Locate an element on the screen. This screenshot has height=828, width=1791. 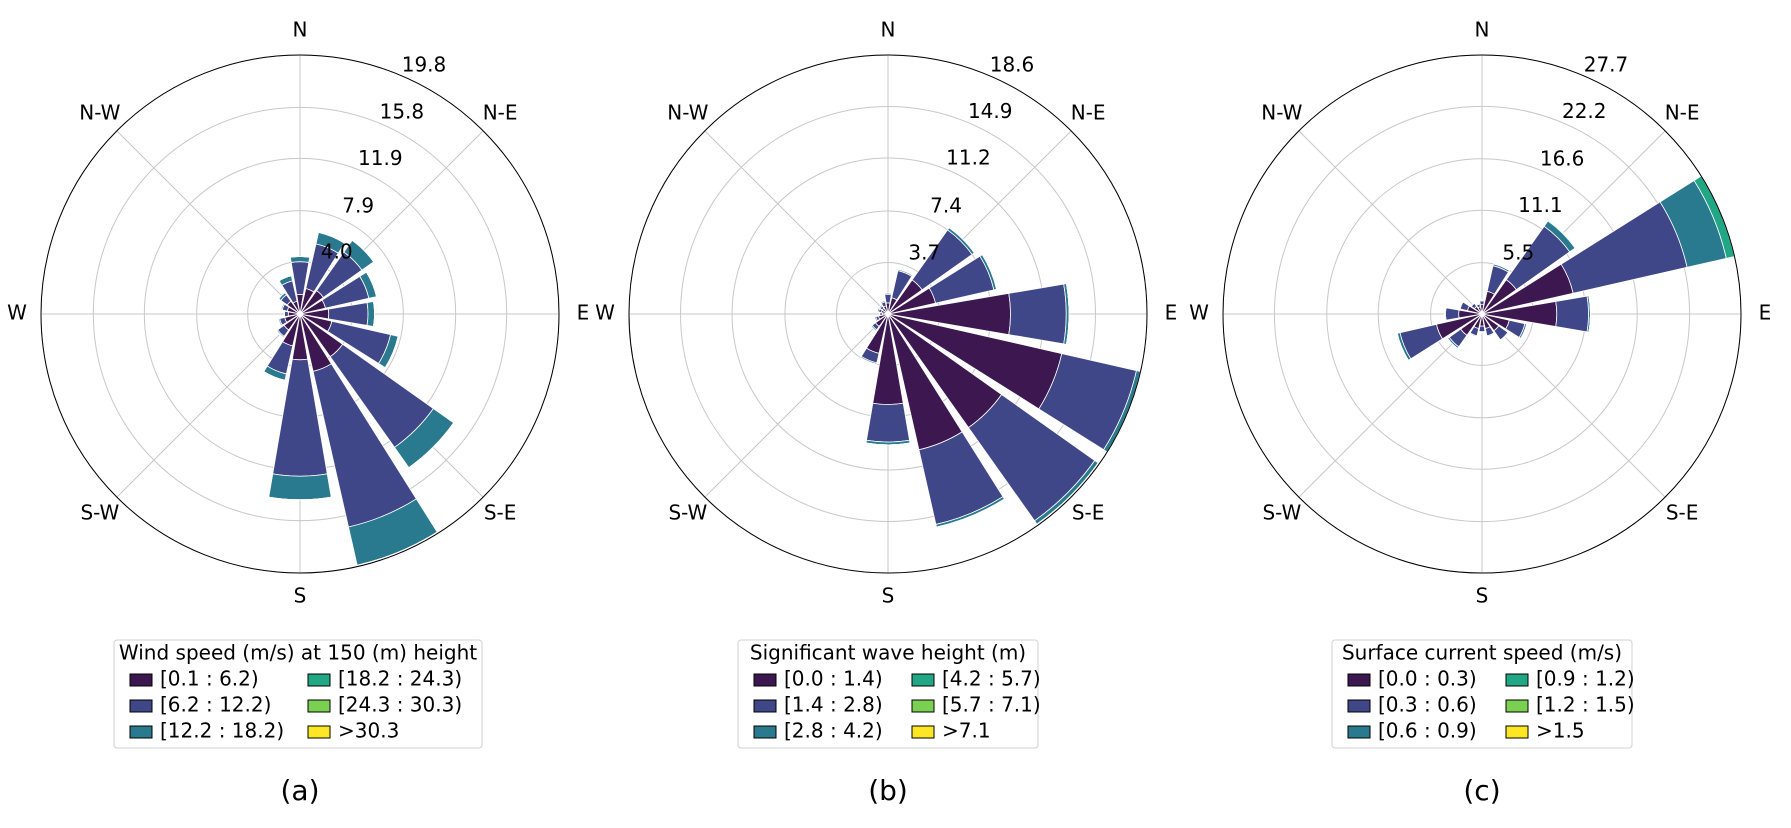
radial-tick-label: 3.7 is located at coordinates (924, 252).